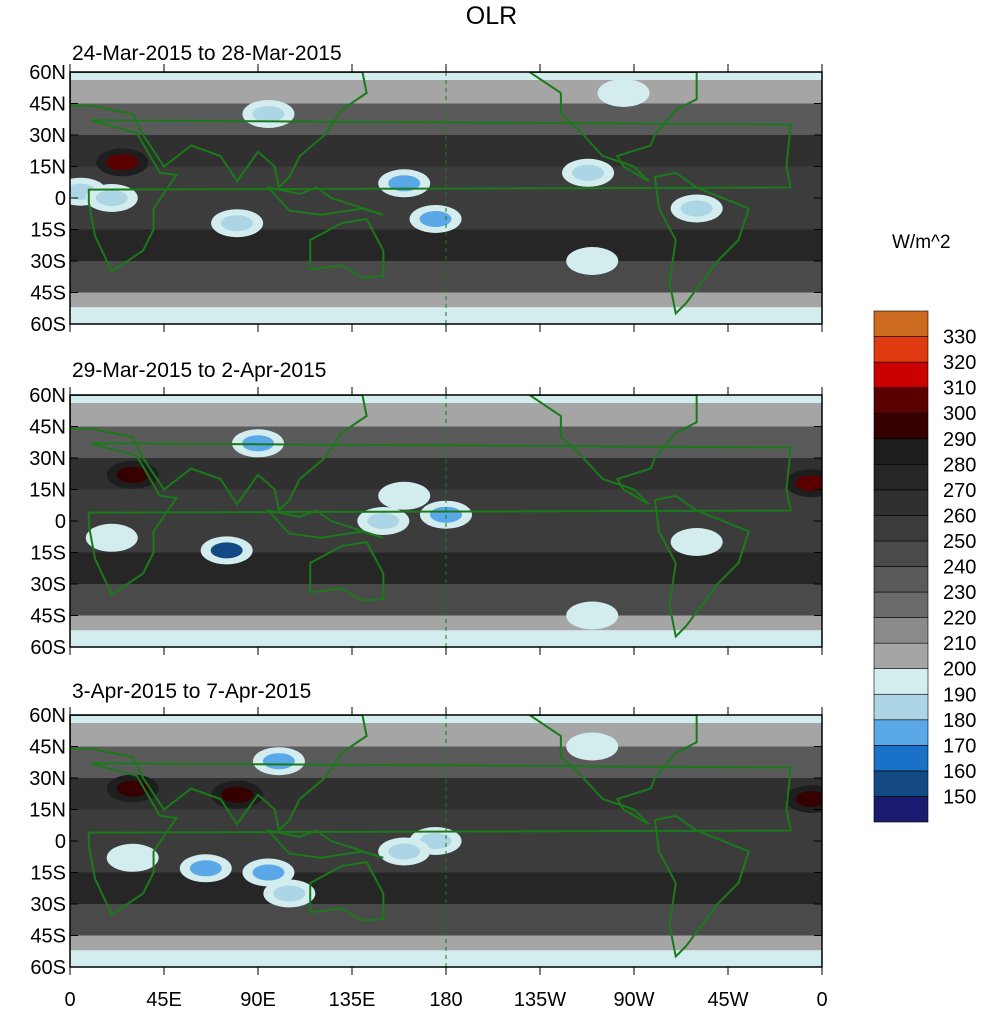 This screenshot has height=1014, width=983. Describe the element at coordinates (959, 389) in the screenshot. I see `colorbar-label: 310` at that location.